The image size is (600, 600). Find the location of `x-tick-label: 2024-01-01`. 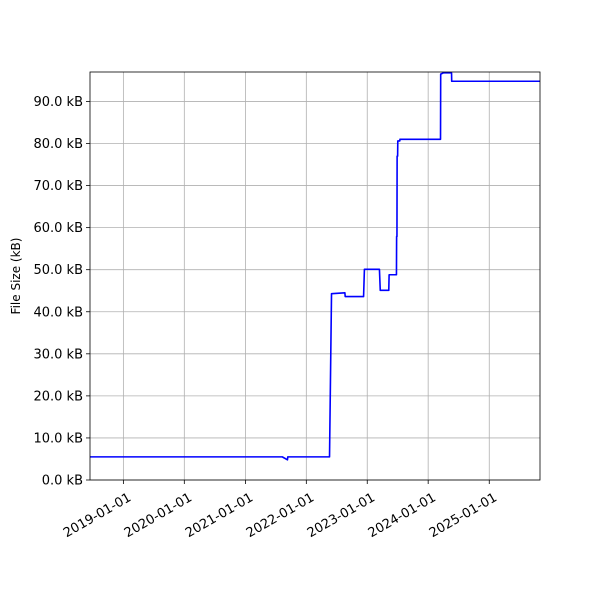

x-tick-label: 2024-01-01 is located at coordinates (402, 515).